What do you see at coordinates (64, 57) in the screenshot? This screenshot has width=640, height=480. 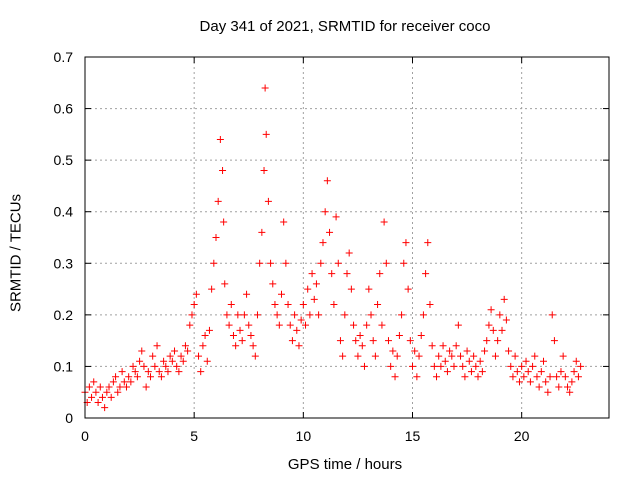 I see `y-tick-label: 0.7` at bounding box center [64, 57].